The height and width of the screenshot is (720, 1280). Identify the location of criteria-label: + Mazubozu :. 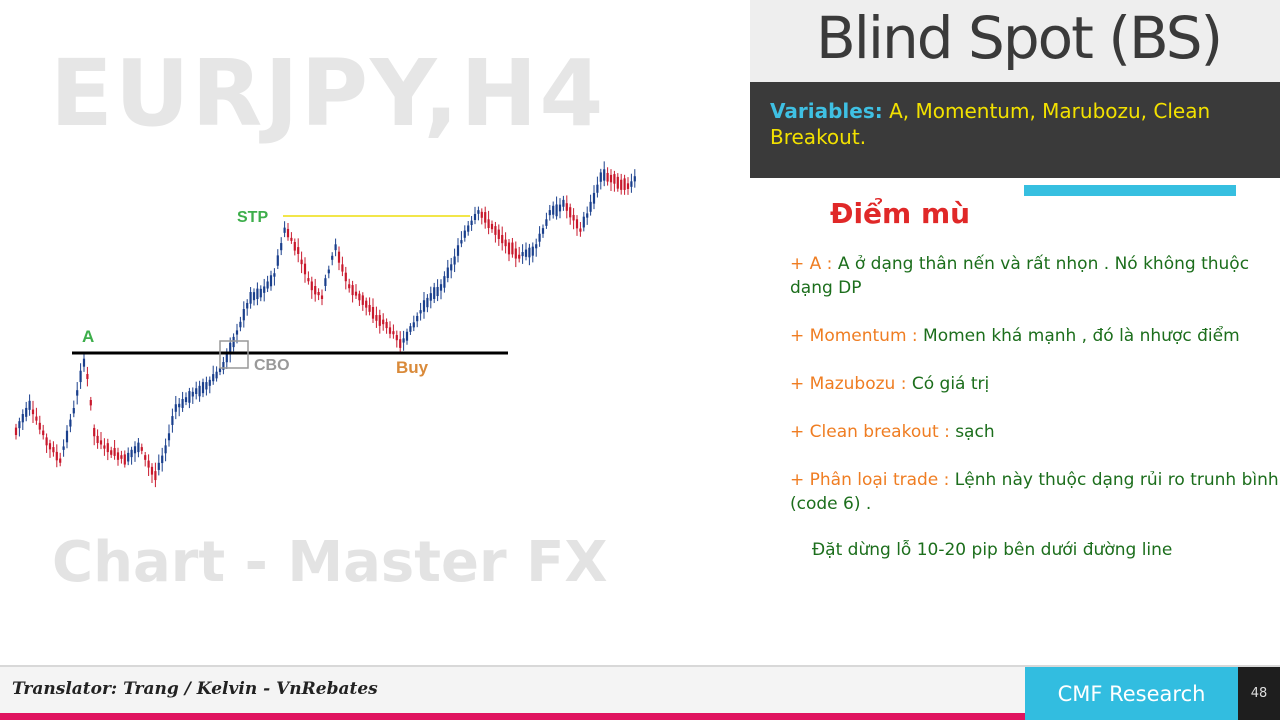
(851, 384).